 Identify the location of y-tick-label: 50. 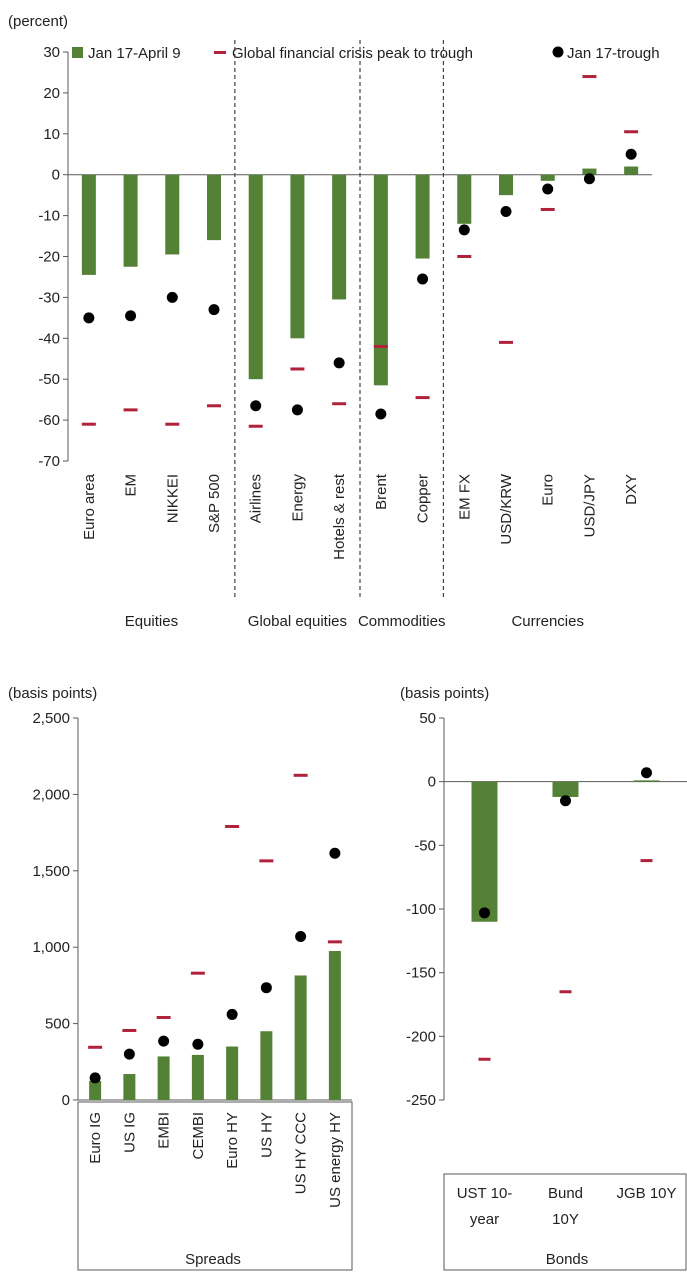
(427, 718).